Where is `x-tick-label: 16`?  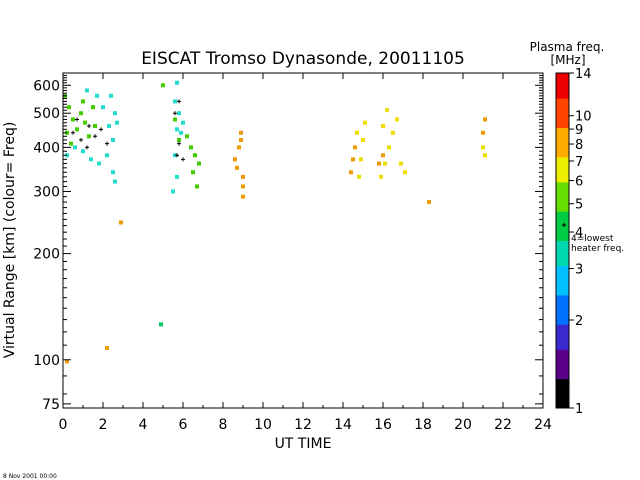
x-tick-label: 16 is located at coordinates (383, 425).